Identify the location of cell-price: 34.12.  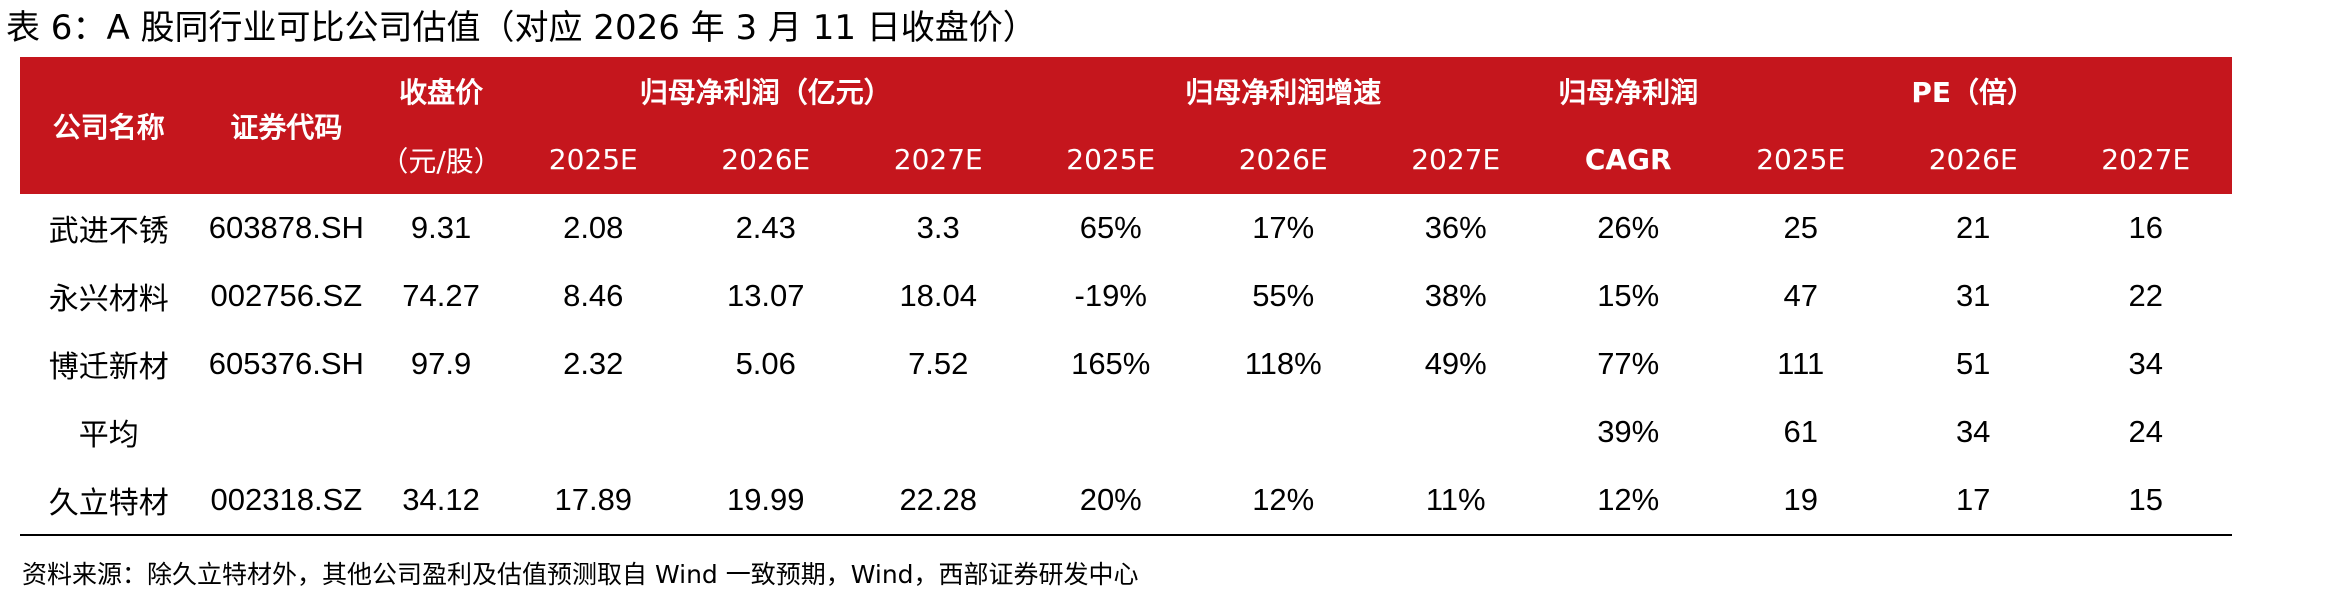
(441, 501).